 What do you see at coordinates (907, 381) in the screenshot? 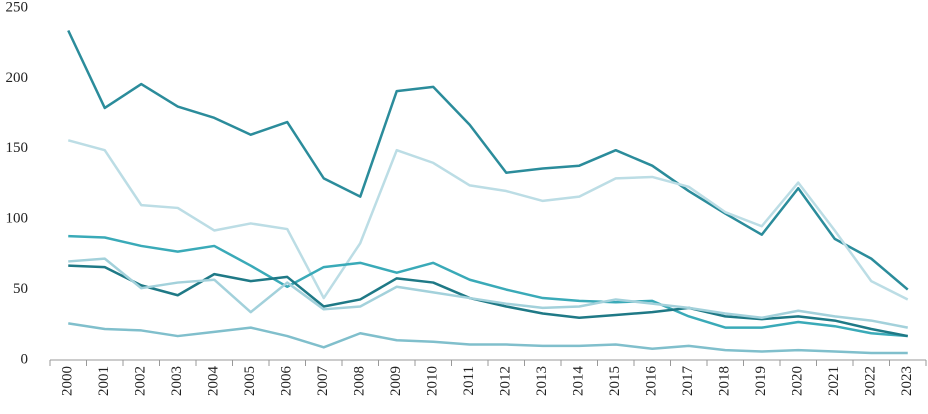
I see `x-tick-label: 2023` at bounding box center [907, 381].